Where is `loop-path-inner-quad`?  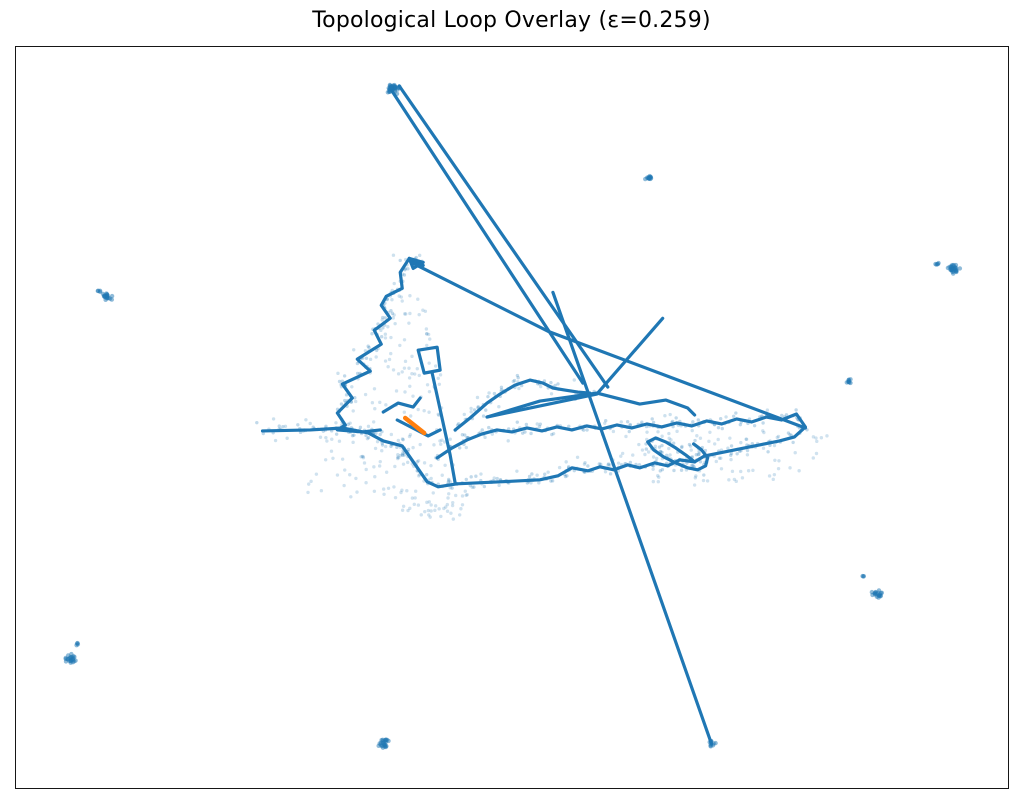
loop-path-inner-quad is located at coordinates (429, 360).